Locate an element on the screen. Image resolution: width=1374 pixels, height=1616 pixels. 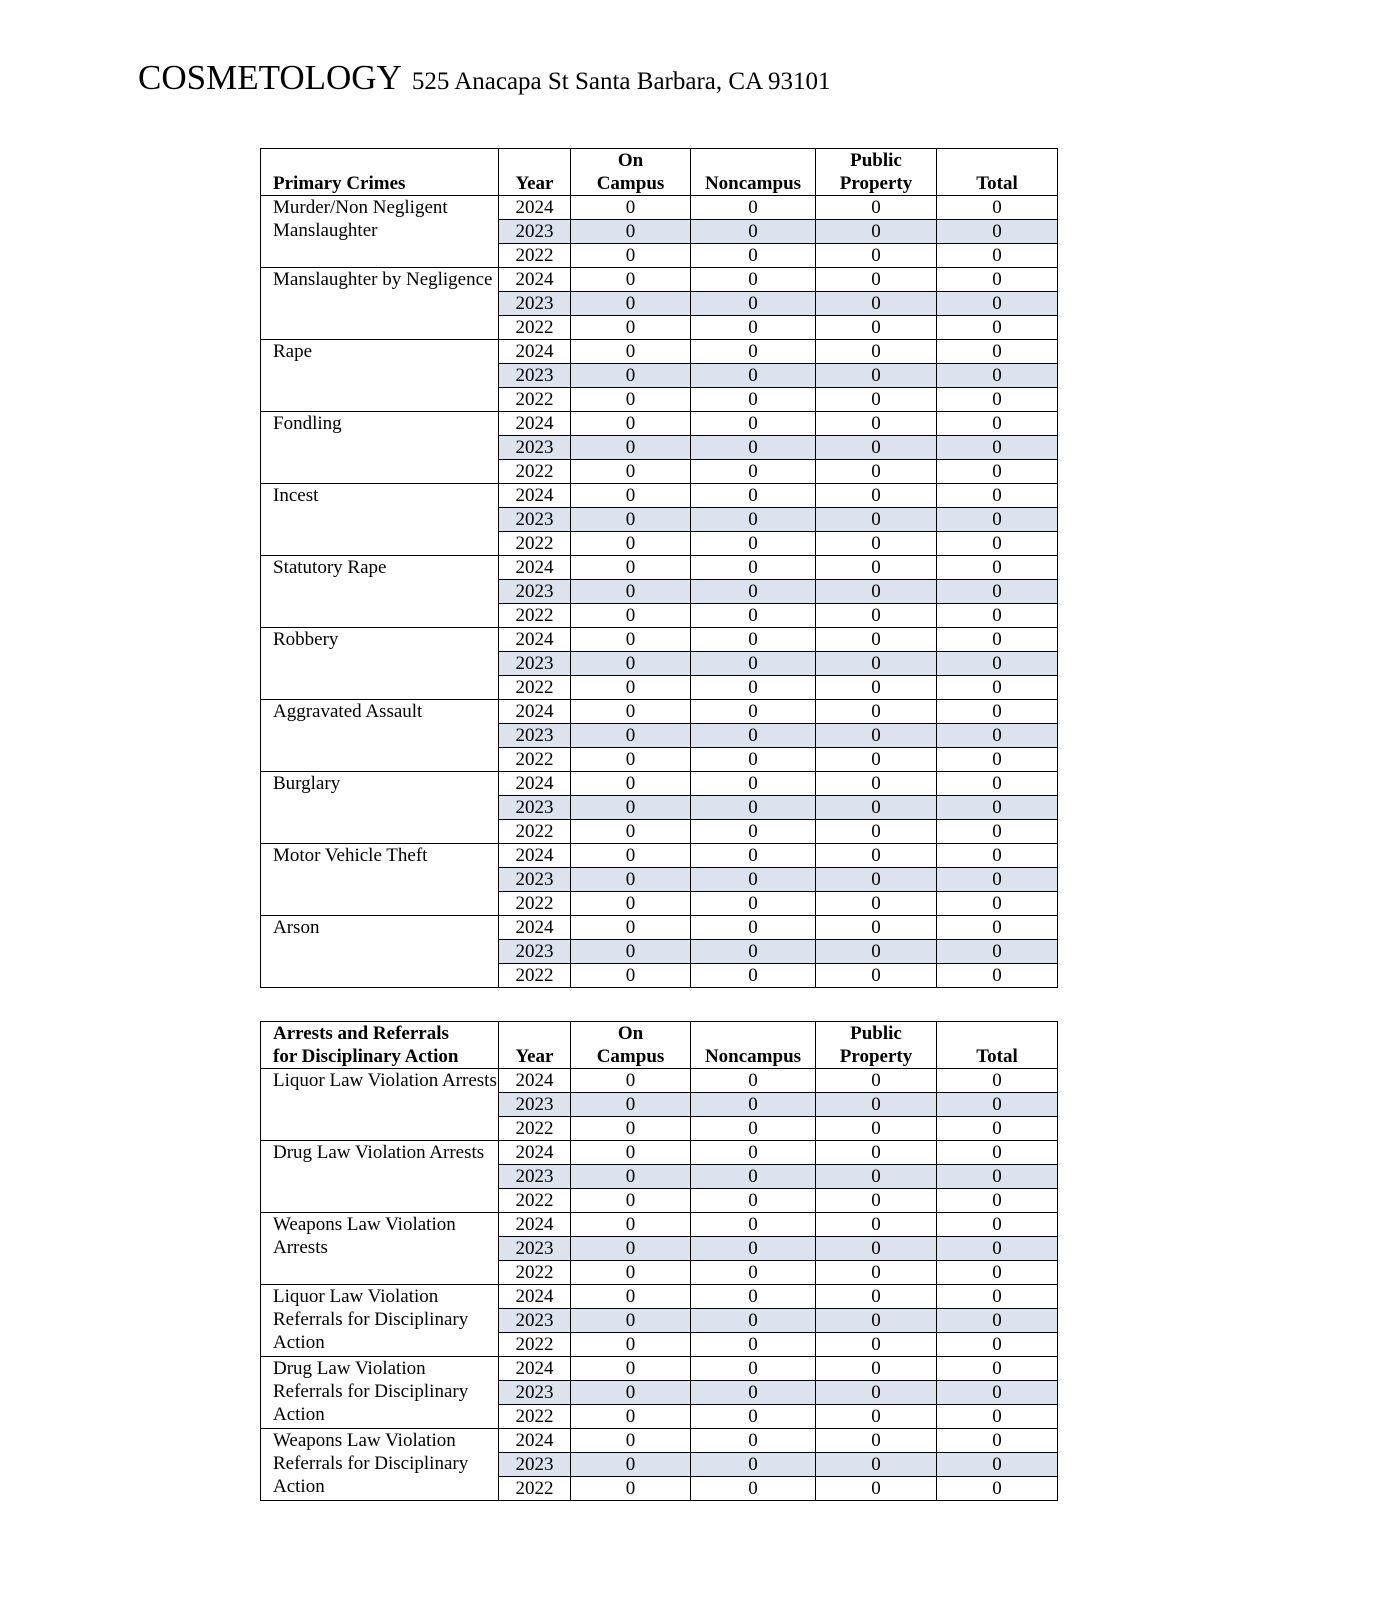
crime-category: Statutory Rape is located at coordinates (379, 591).